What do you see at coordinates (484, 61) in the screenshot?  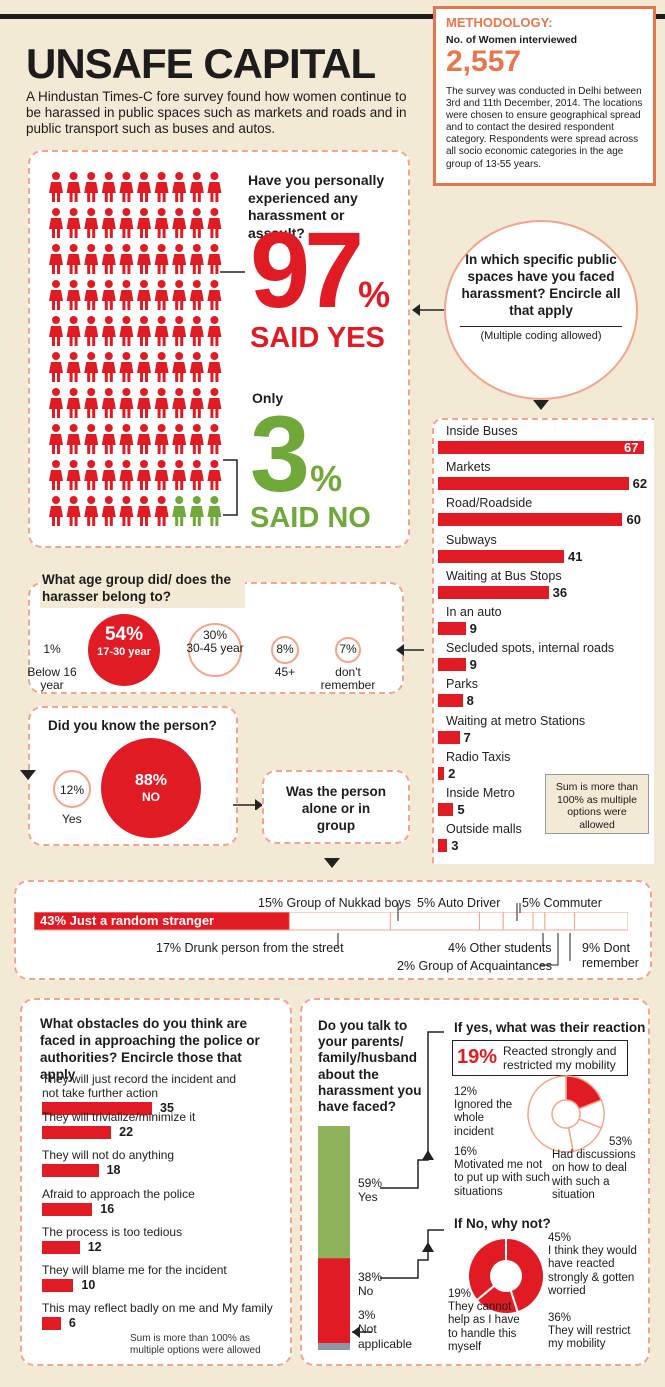 I see `women-count: 2,557` at bounding box center [484, 61].